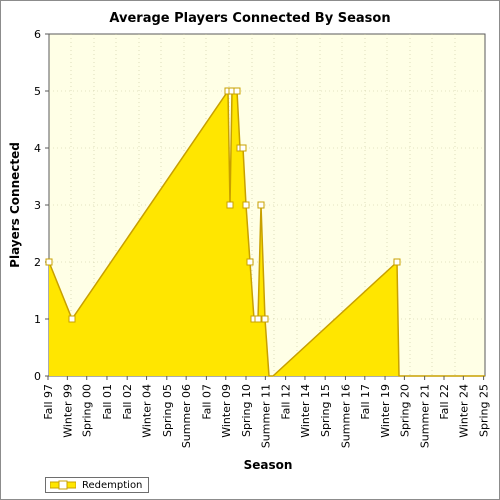  I want to click on legend-label: Redemption, so click(112, 485).